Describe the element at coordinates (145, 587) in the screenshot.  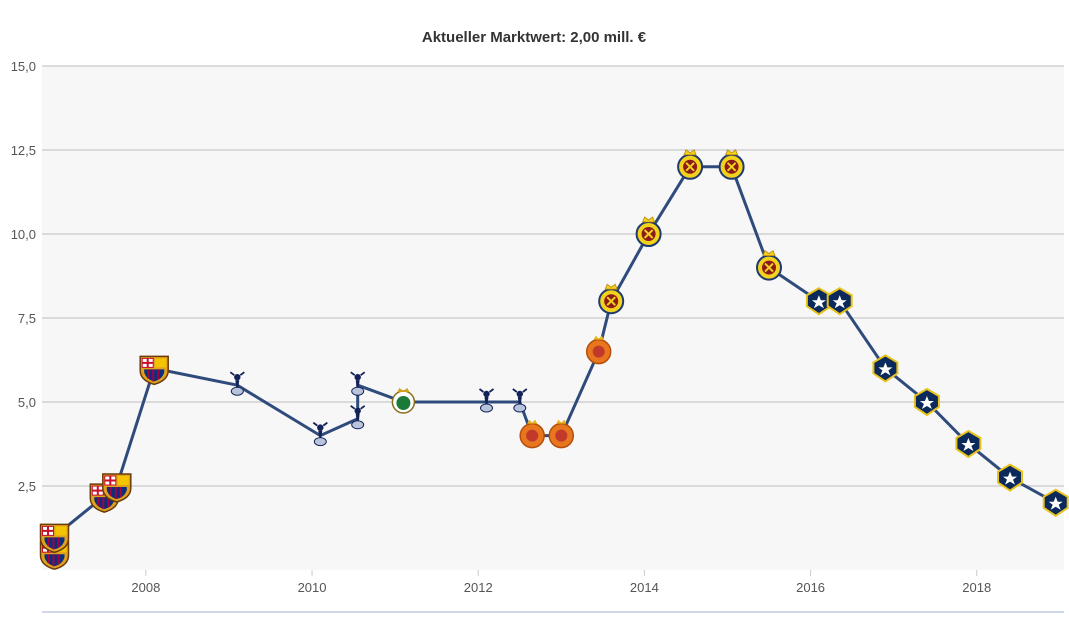
I see `x-tick-label: 2008` at that location.